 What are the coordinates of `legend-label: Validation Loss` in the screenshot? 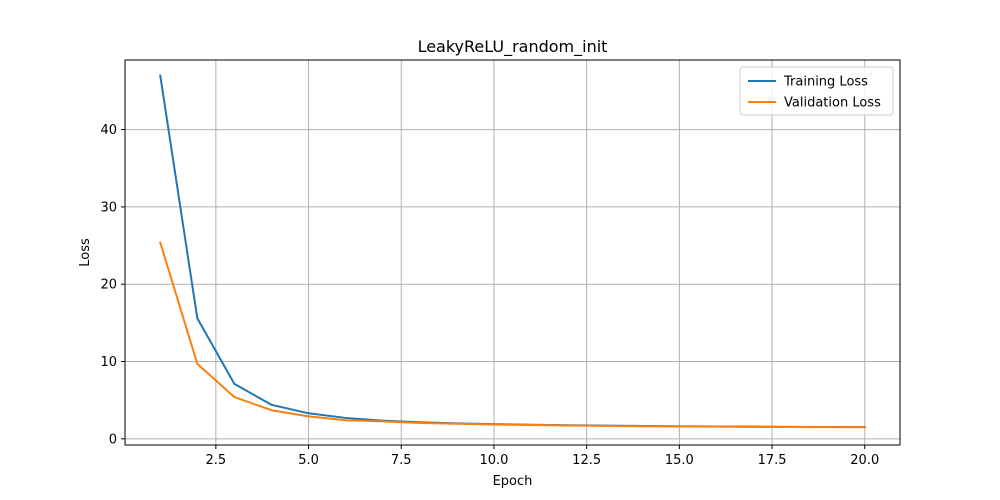 It's located at (832, 103).